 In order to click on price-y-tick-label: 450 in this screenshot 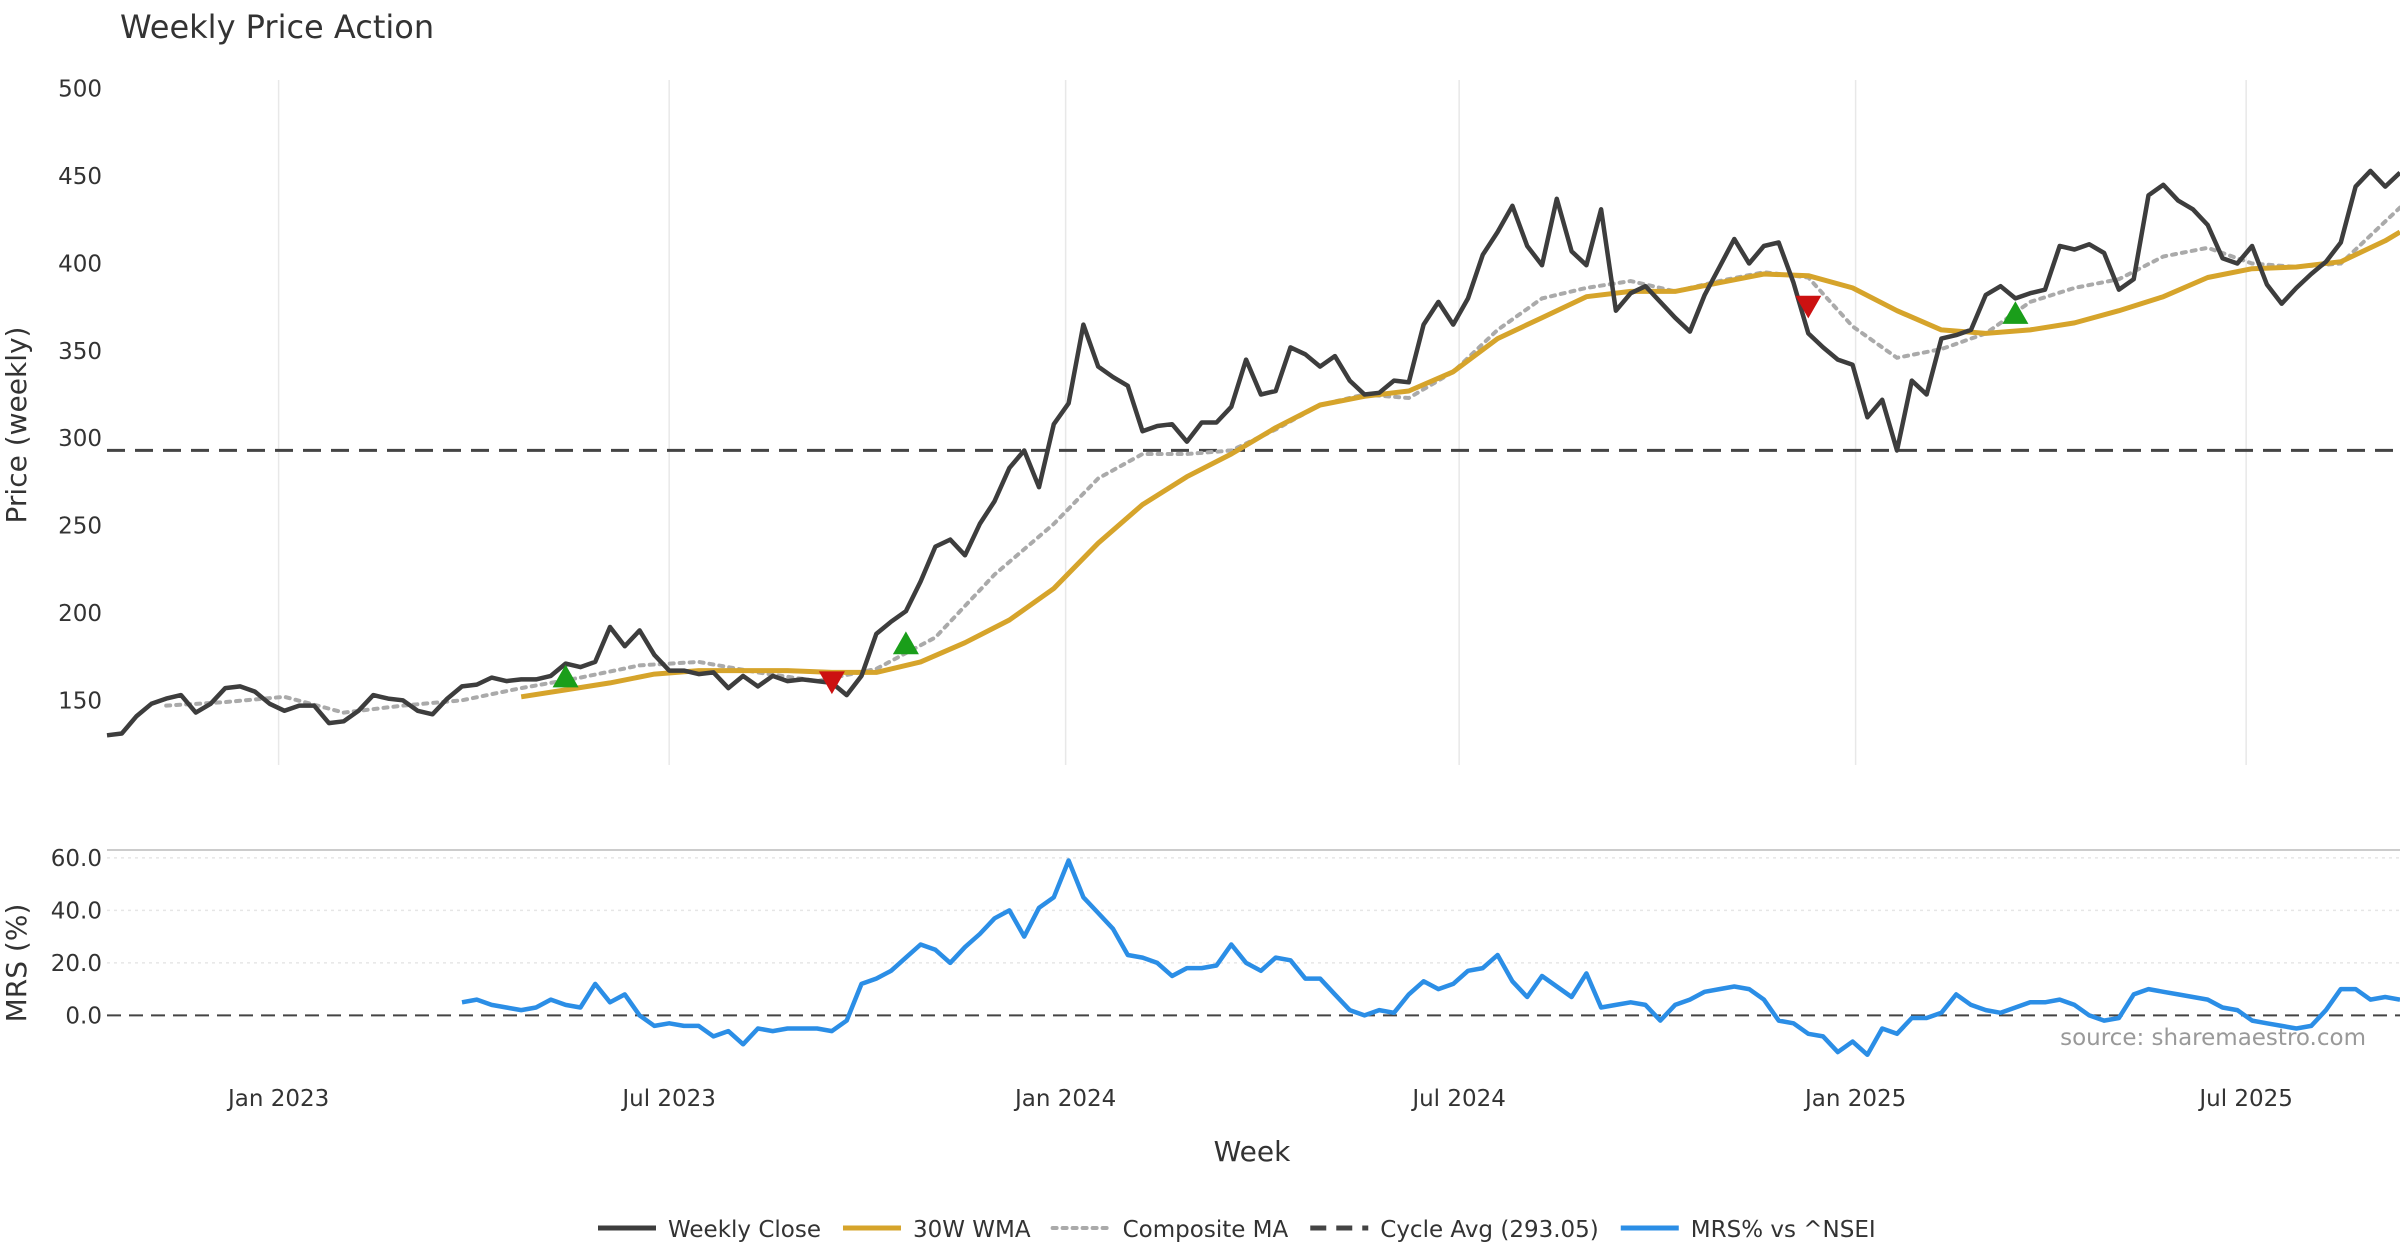, I will do `click(80, 177)`.